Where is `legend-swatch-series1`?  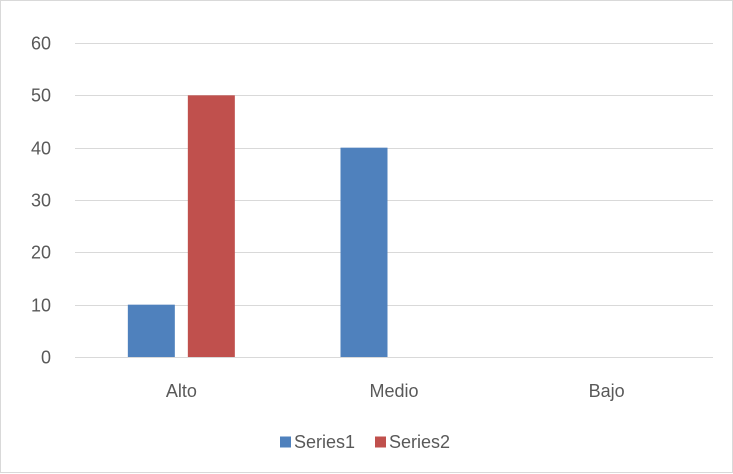
legend-swatch-series1 is located at coordinates (285, 442).